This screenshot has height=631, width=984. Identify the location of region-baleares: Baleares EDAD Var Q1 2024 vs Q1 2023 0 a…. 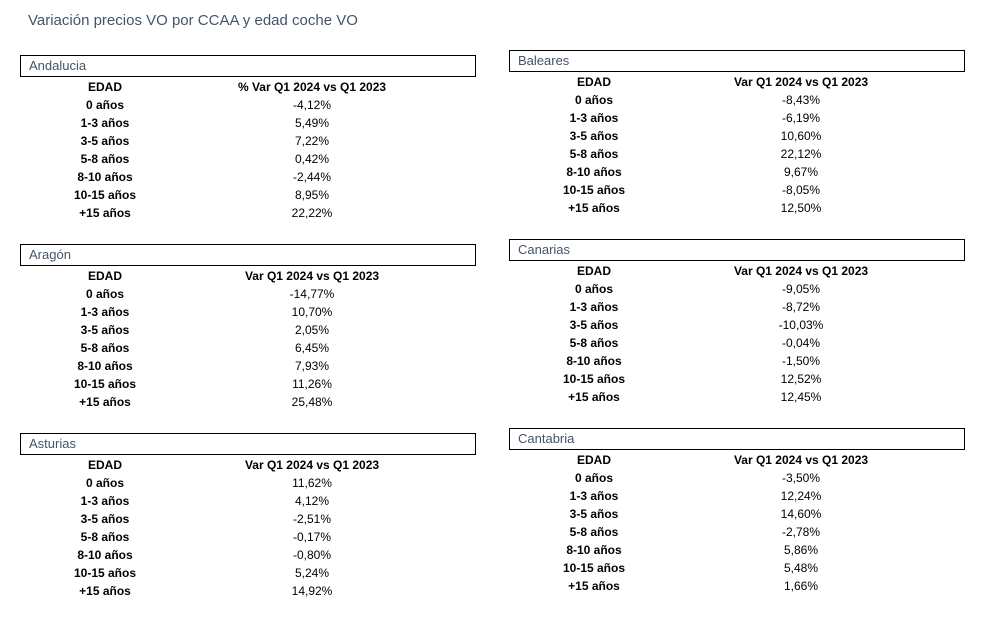
(737, 133).